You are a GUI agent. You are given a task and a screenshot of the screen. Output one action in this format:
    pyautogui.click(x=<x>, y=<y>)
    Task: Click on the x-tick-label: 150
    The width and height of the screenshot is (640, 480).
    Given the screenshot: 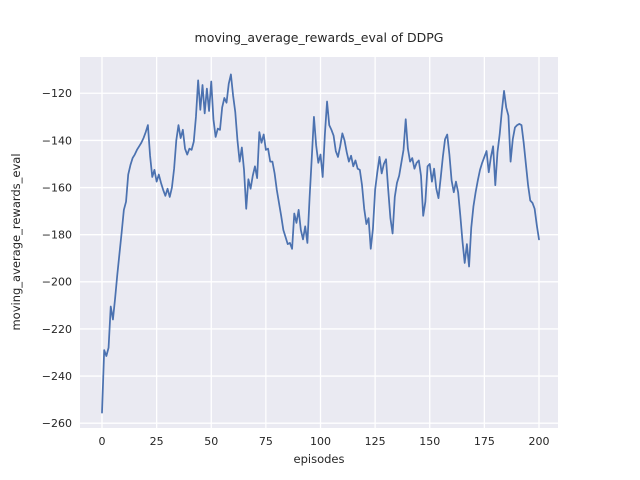 What is the action you would take?
    pyautogui.click(x=429, y=441)
    